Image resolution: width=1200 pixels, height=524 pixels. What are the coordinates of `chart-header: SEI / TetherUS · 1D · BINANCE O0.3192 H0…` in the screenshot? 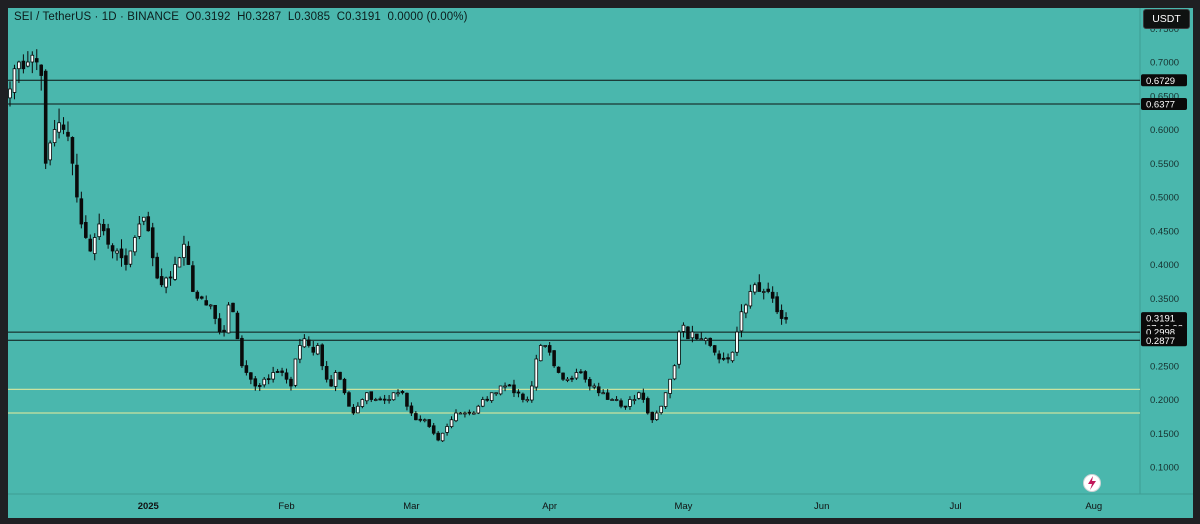 It's located at (241, 17).